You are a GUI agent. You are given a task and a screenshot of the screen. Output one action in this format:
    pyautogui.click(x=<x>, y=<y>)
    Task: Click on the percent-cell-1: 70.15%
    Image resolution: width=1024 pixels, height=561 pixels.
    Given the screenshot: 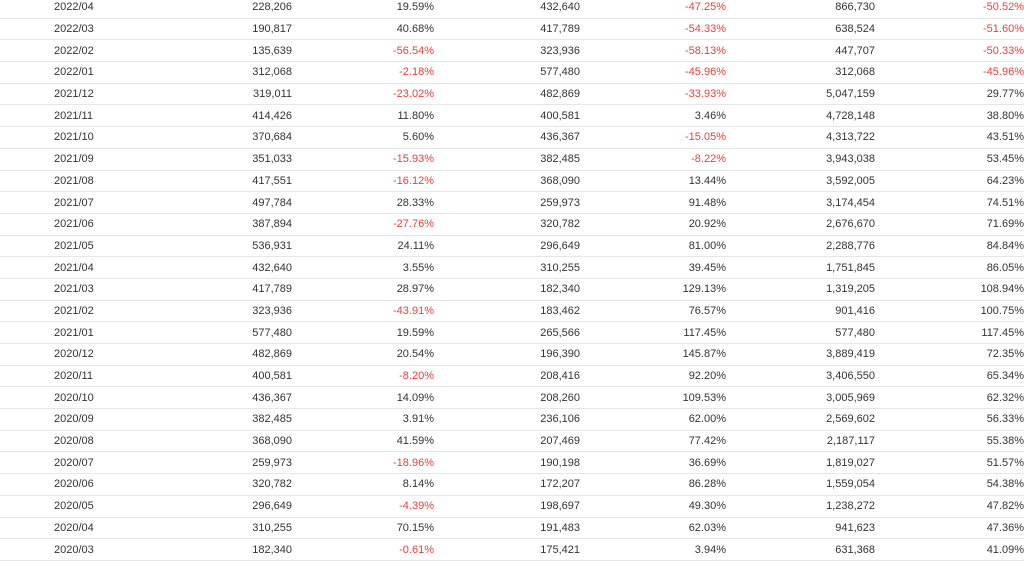 What is the action you would take?
    pyautogui.click(x=363, y=528)
    